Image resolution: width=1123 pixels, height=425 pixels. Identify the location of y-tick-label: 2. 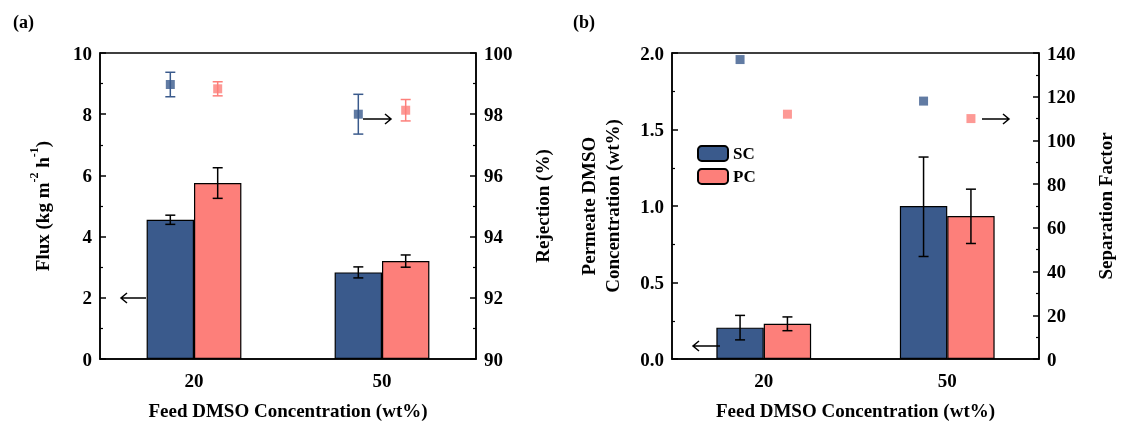
(87, 298).